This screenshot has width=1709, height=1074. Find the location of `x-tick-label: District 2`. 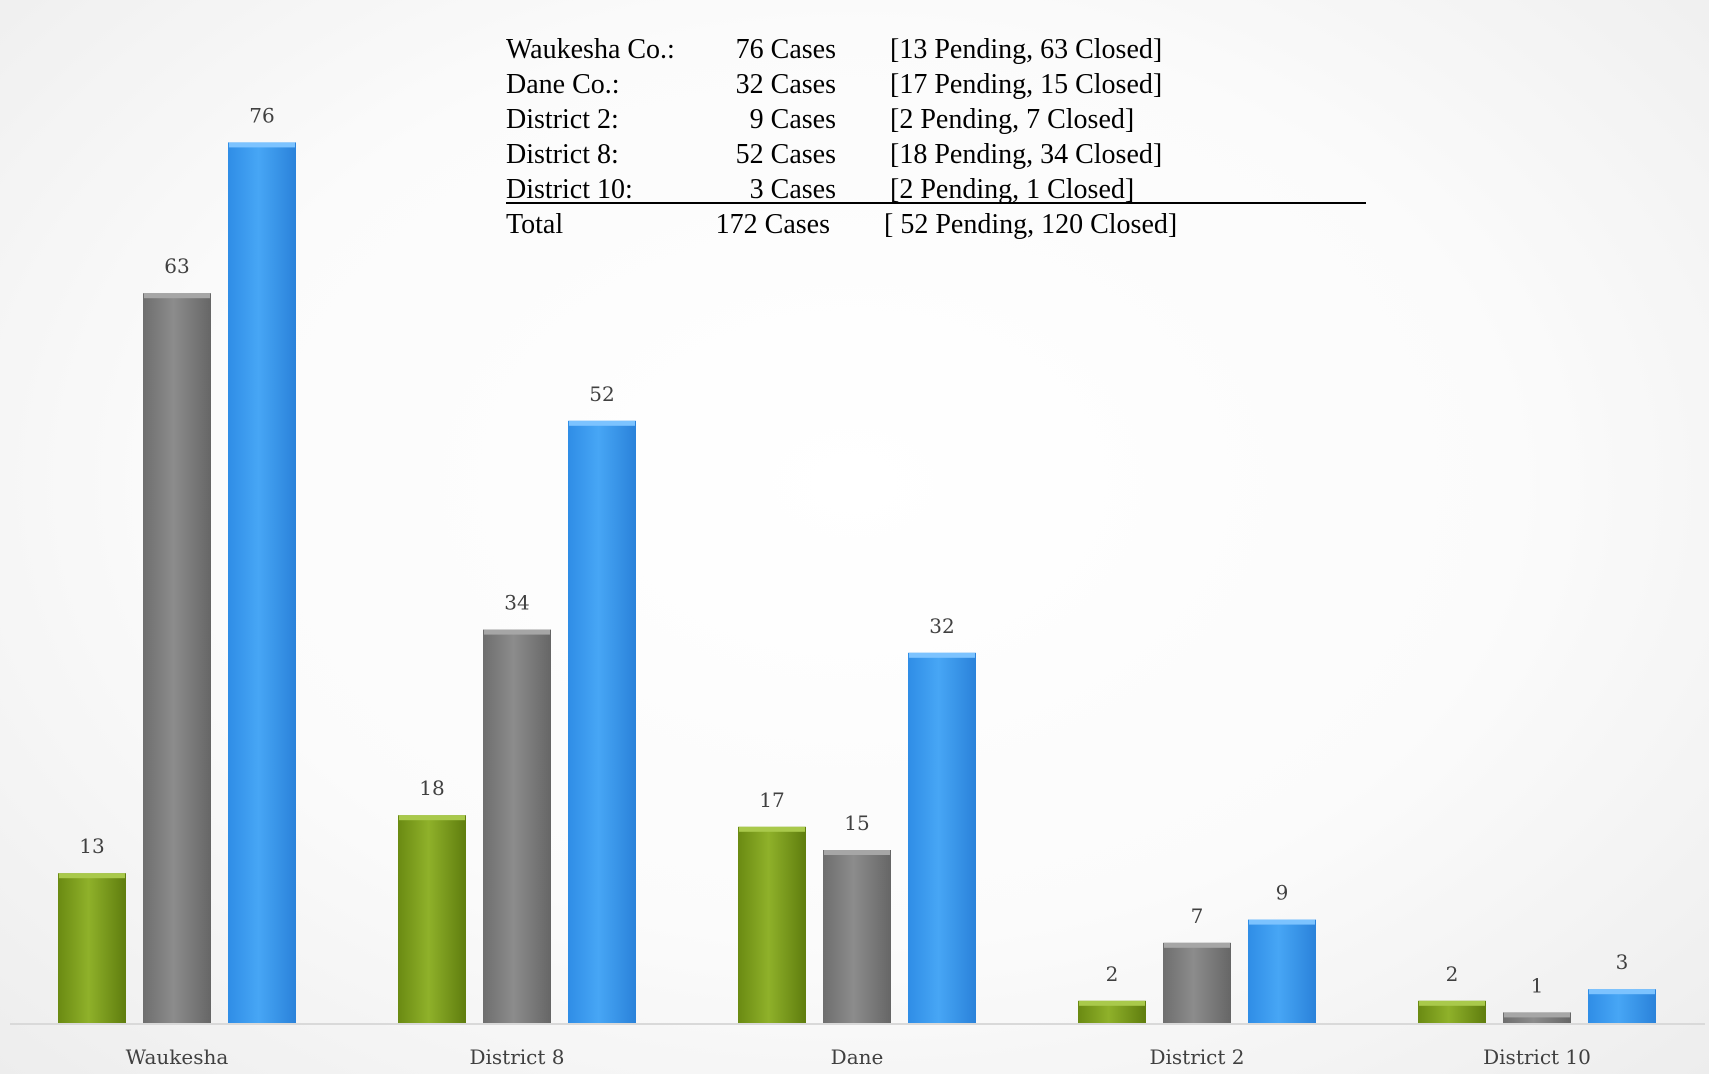

x-tick-label: District 2 is located at coordinates (1196, 1057).